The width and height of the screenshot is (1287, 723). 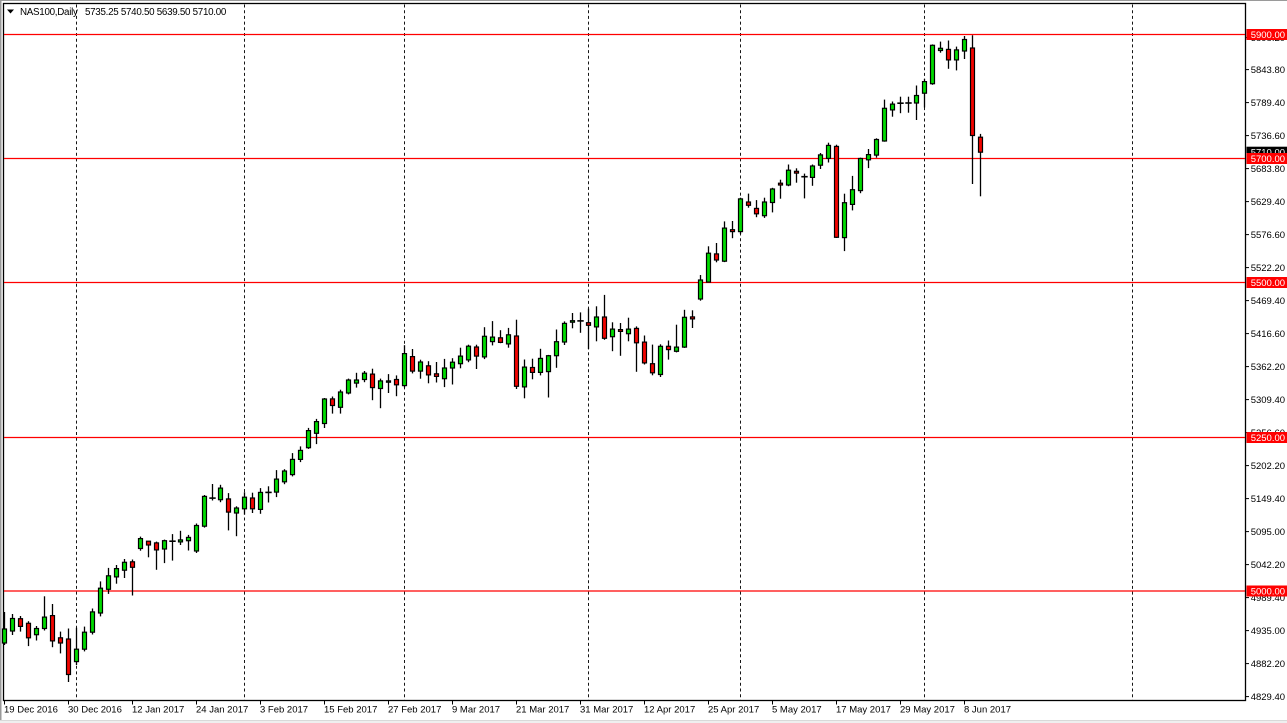 What do you see at coordinates (350, 710) in the screenshot?
I see `svg-text: 15 Feb 2017` at bounding box center [350, 710].